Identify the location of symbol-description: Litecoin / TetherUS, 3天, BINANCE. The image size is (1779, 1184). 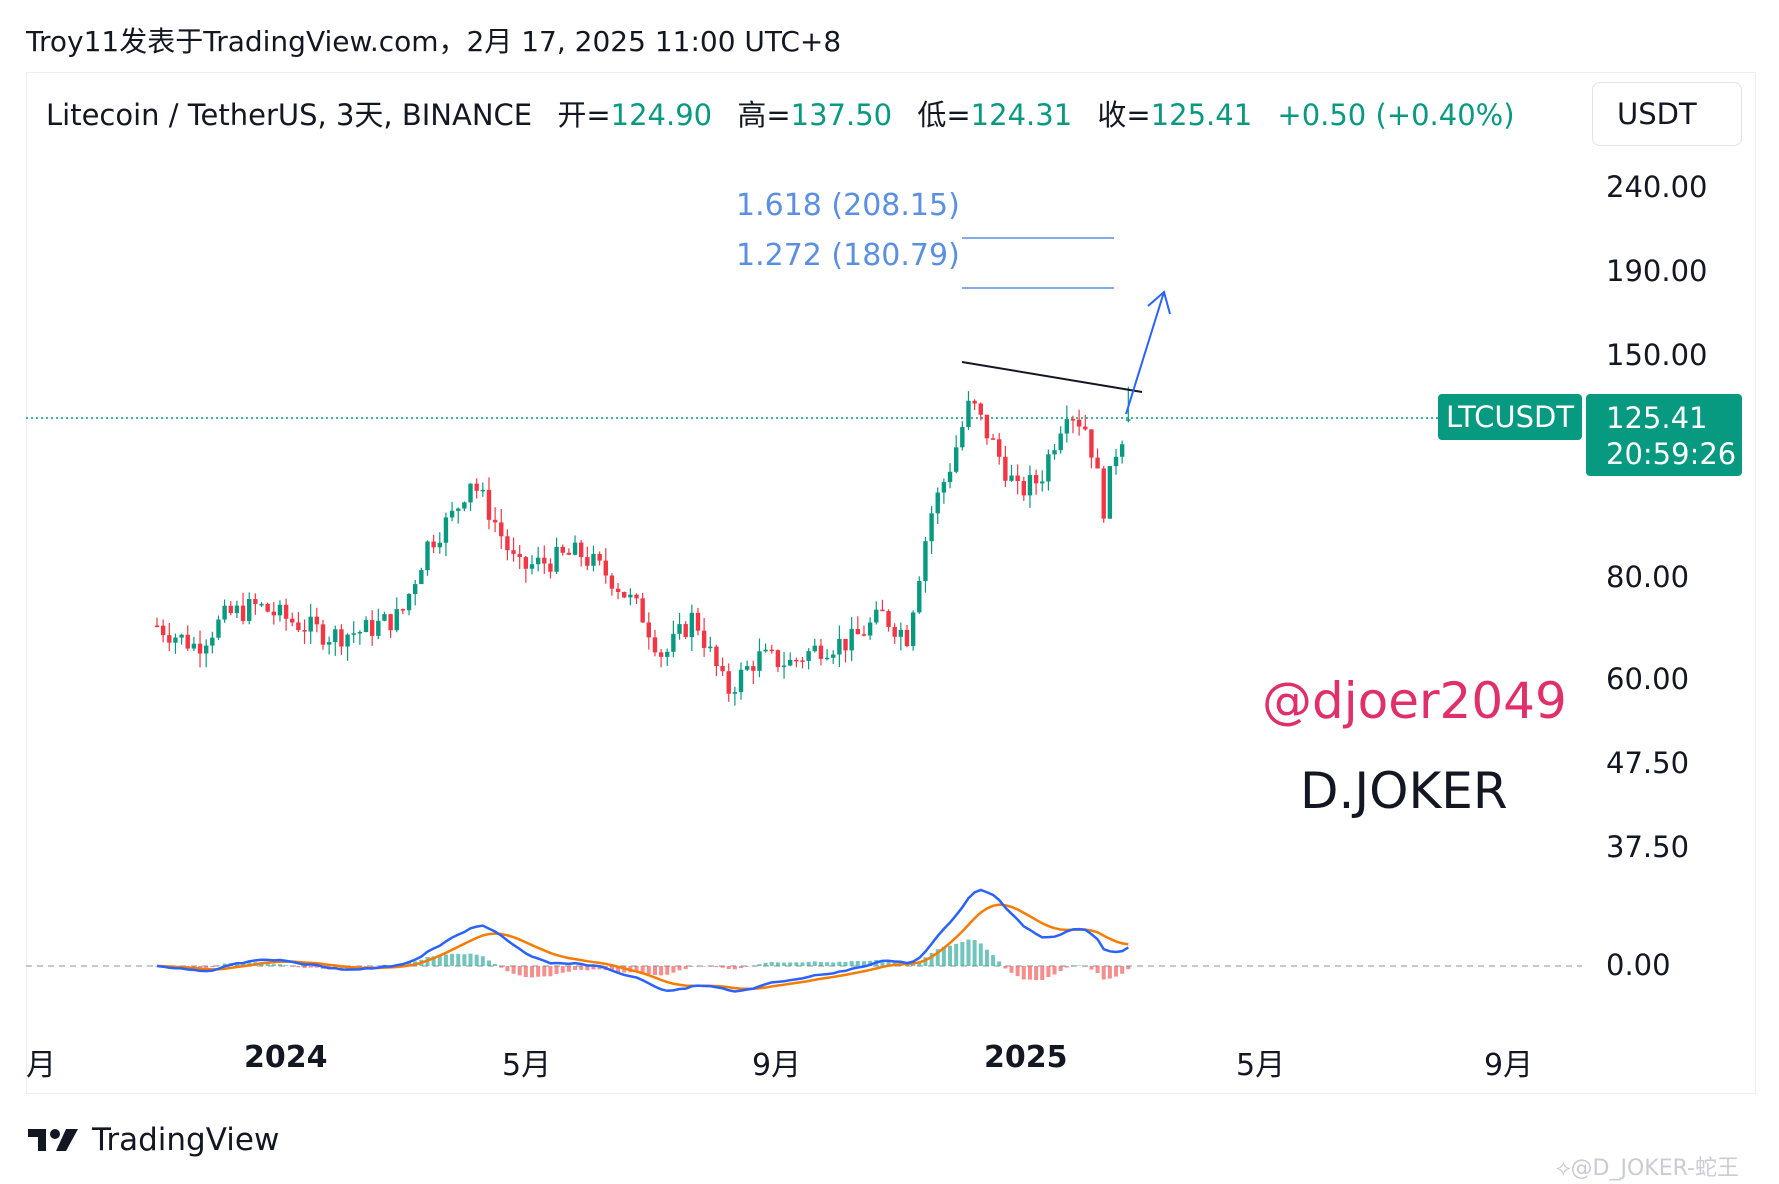
(289, 115).